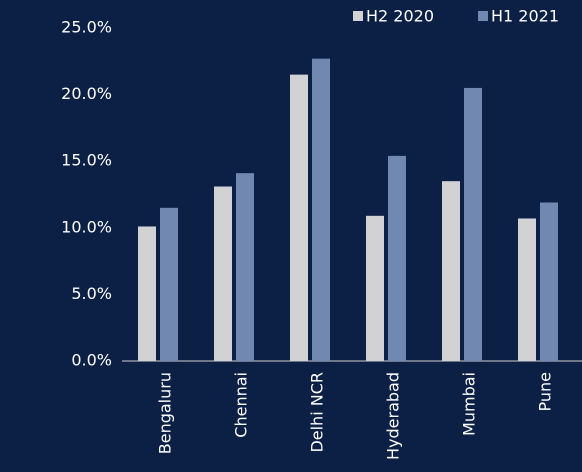 This screenshot has height=472, width=582. What do you see at coordinates (86, 160) in the screenshot?
I see `y-tick-label: 15.0%` at bounding box center [86, 160].